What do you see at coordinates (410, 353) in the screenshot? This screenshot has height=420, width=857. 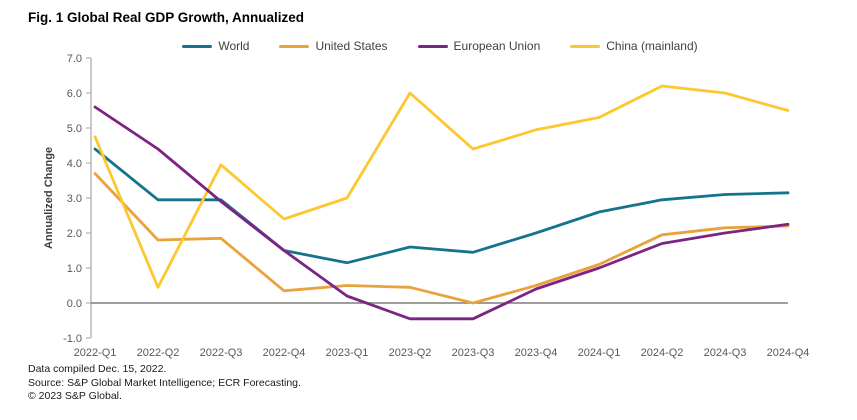 I see `x-axis-tick-label: 2023-Q2` at bounding box center [410, 353].